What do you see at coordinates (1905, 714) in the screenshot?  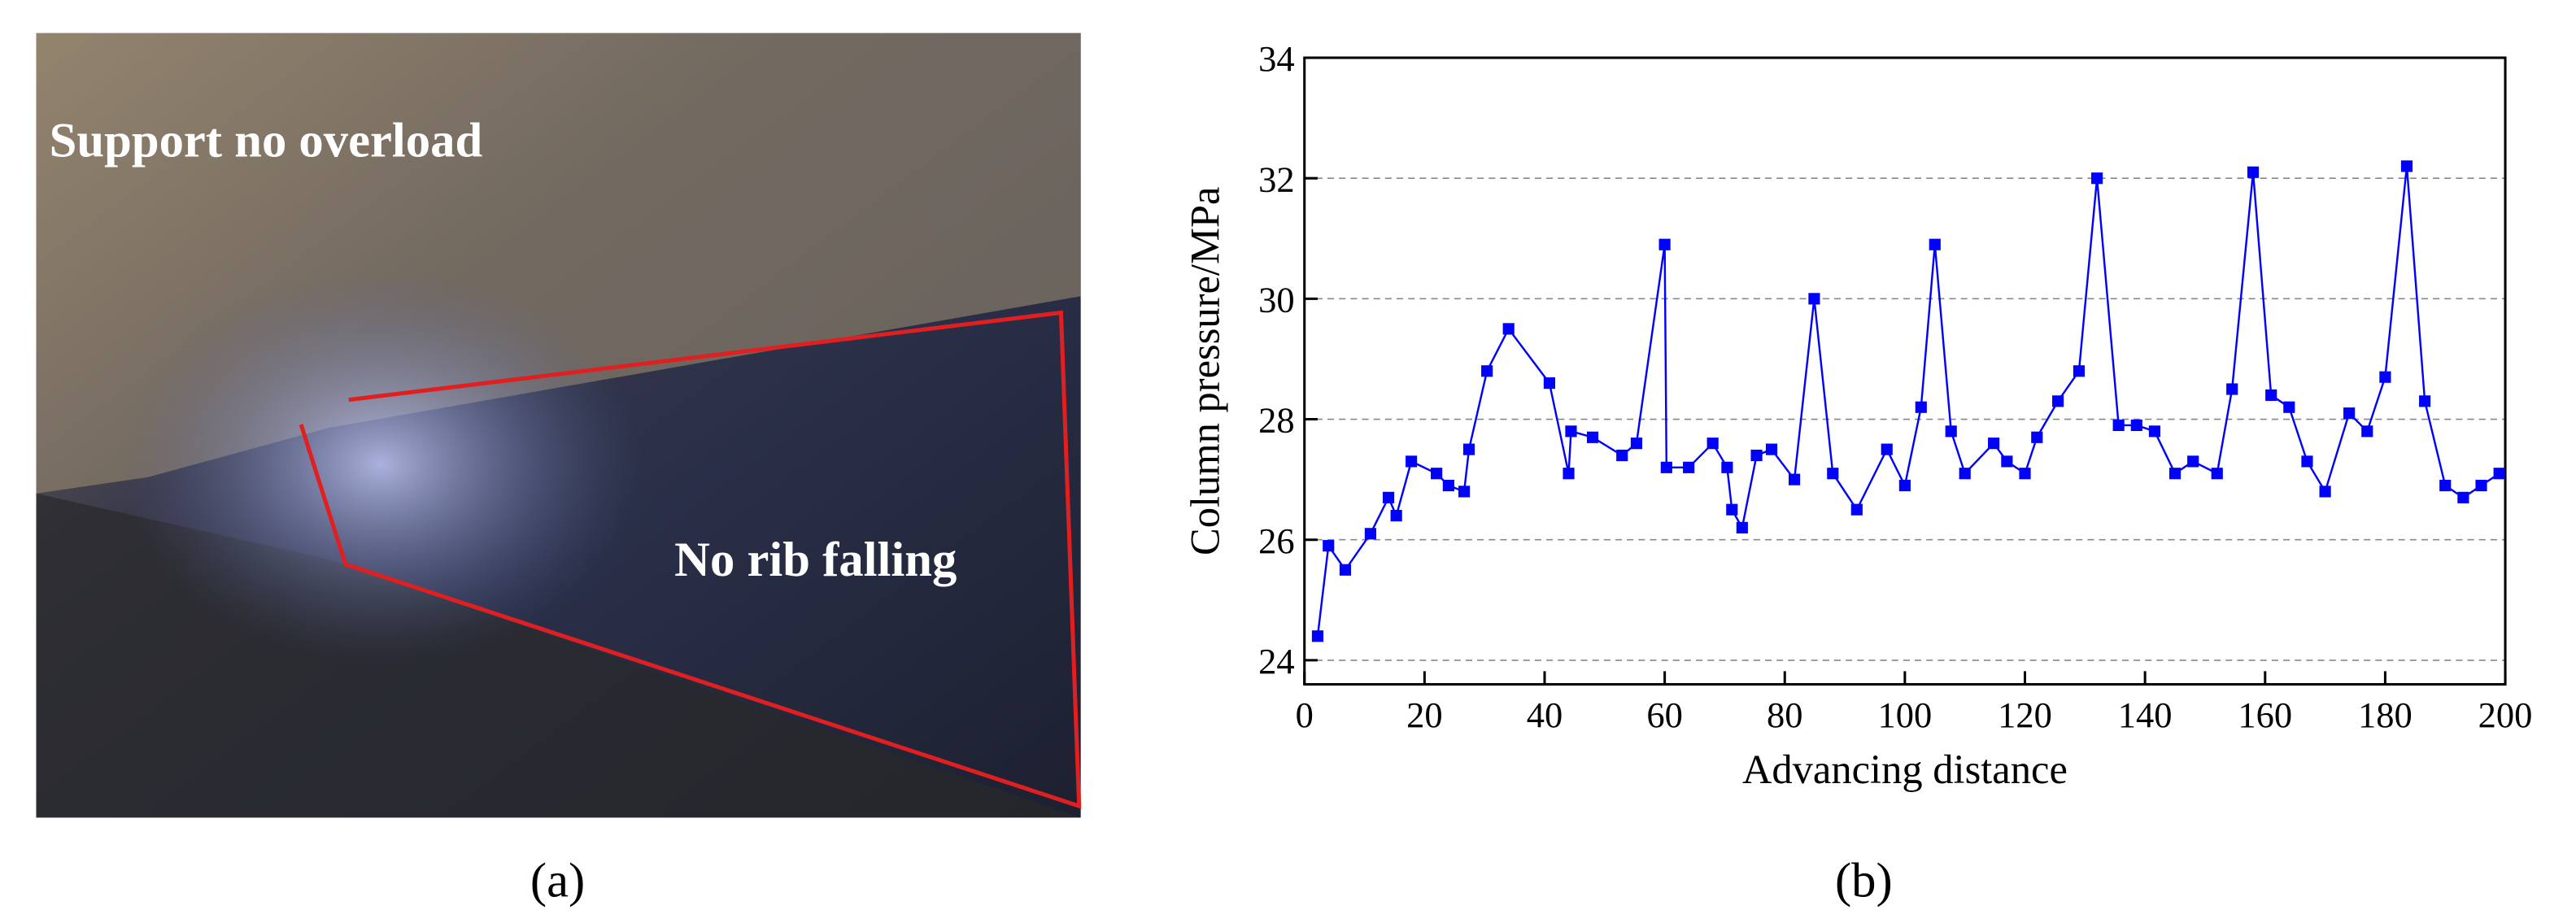 I see `x-tick-label: 100` at bounding box center [1905, 714].